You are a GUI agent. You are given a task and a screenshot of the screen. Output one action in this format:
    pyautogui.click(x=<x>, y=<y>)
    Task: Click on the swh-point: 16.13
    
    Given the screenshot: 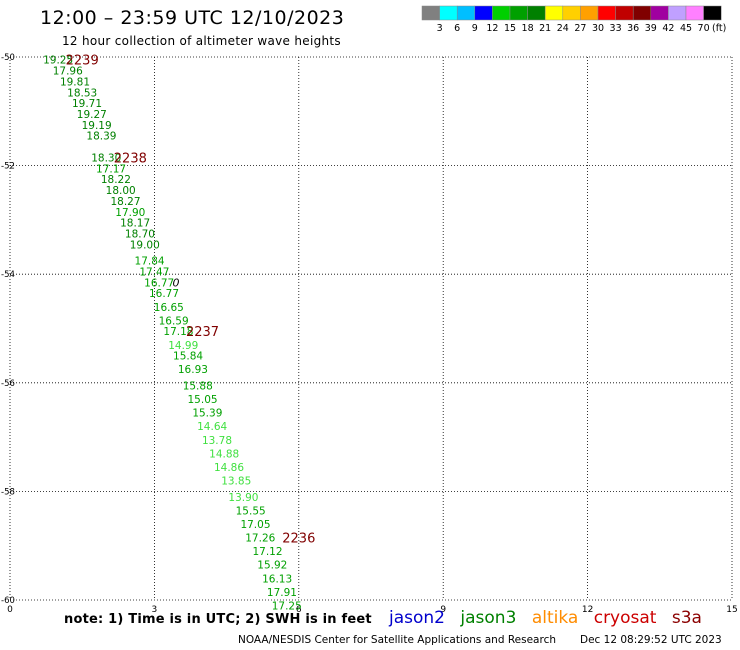 What is the action you would take?
    pyautogui.click(x=277, y=579)
    